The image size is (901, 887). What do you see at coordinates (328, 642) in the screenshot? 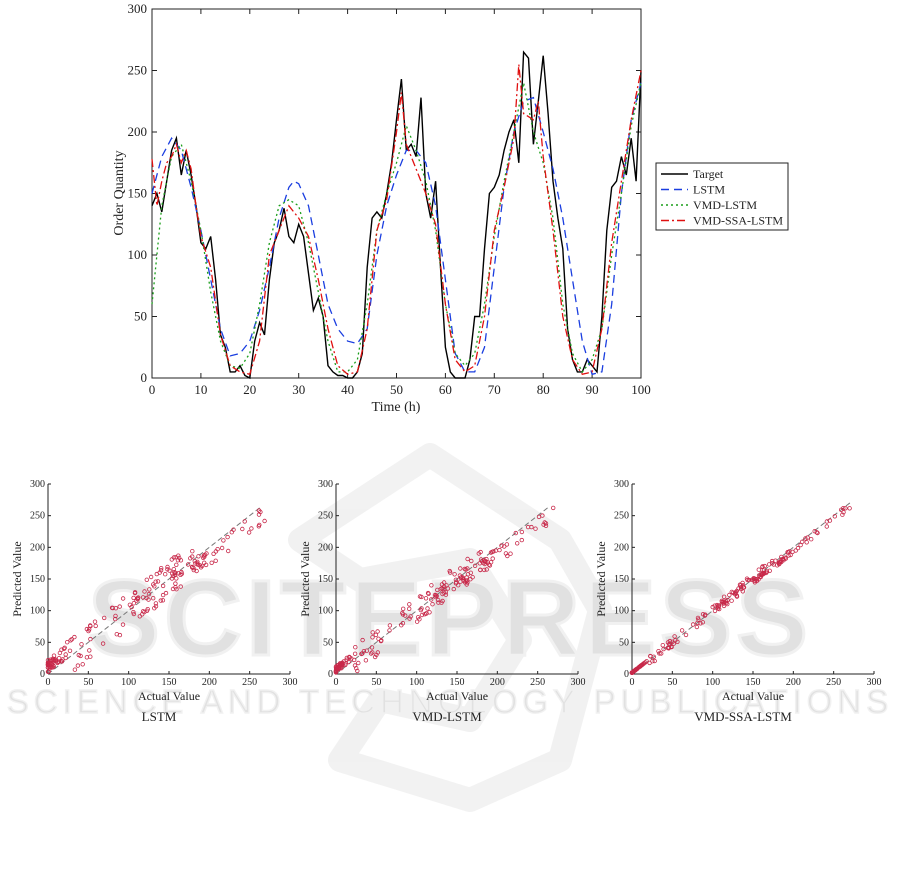
I see `y-tick-label: 50` at bounding box center [328, 642].